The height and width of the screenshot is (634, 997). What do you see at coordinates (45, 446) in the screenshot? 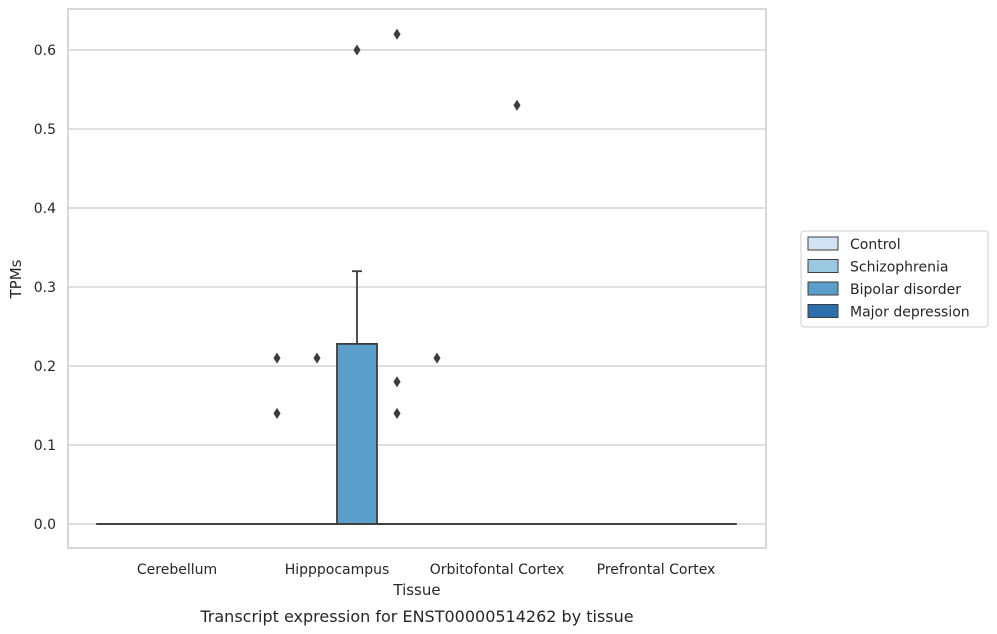
I see `y-tick-label: 0.1` at bounding box center [45, 446].